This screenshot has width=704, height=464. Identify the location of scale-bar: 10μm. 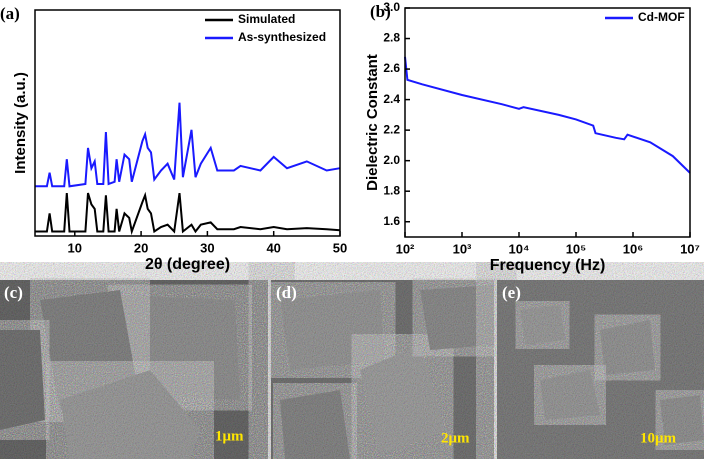
(658, 438).